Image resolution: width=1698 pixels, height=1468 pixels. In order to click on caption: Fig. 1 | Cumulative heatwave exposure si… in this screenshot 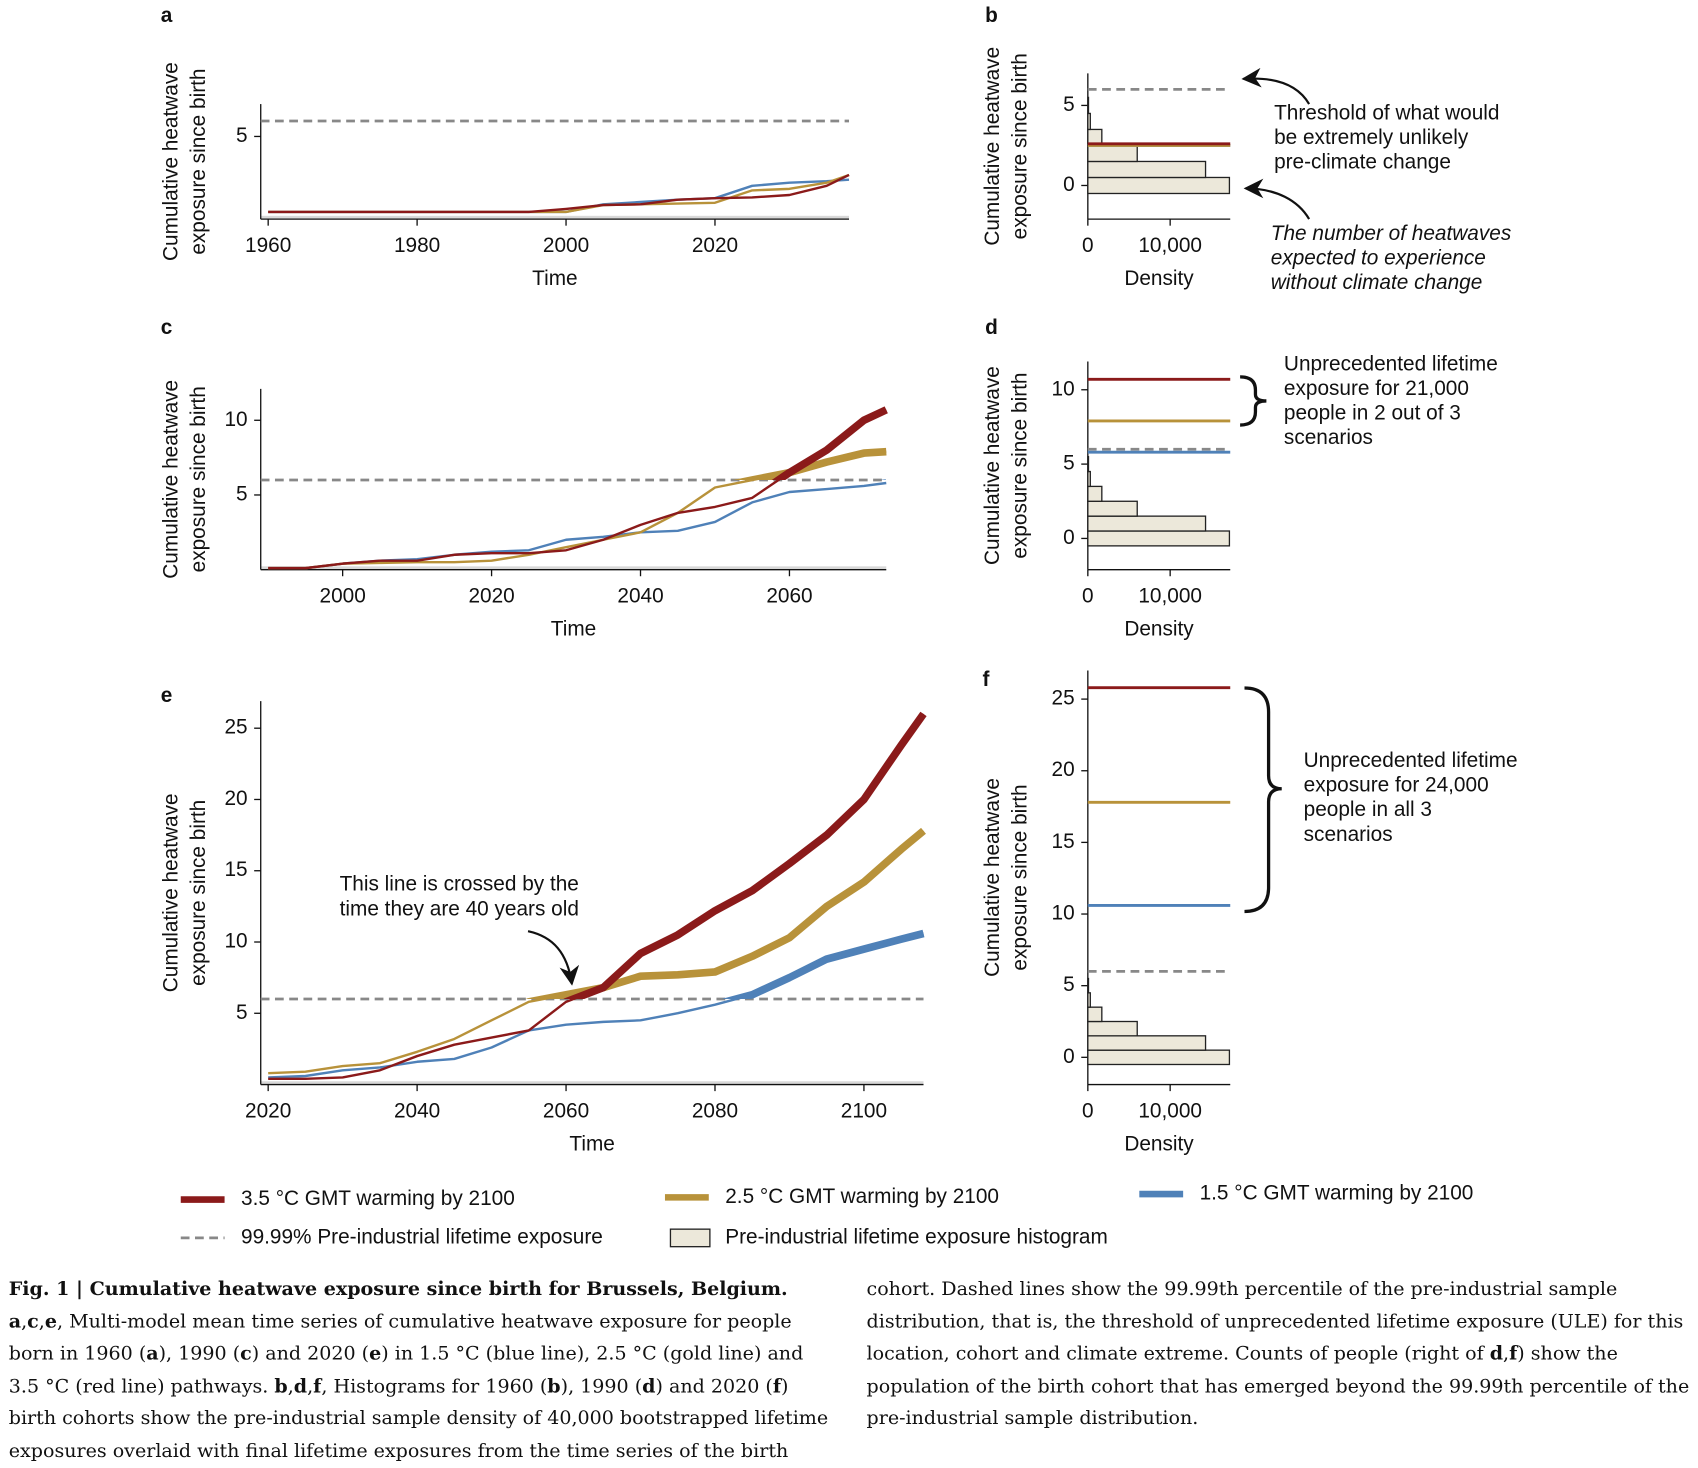, I will do `click(850, 1371)`.